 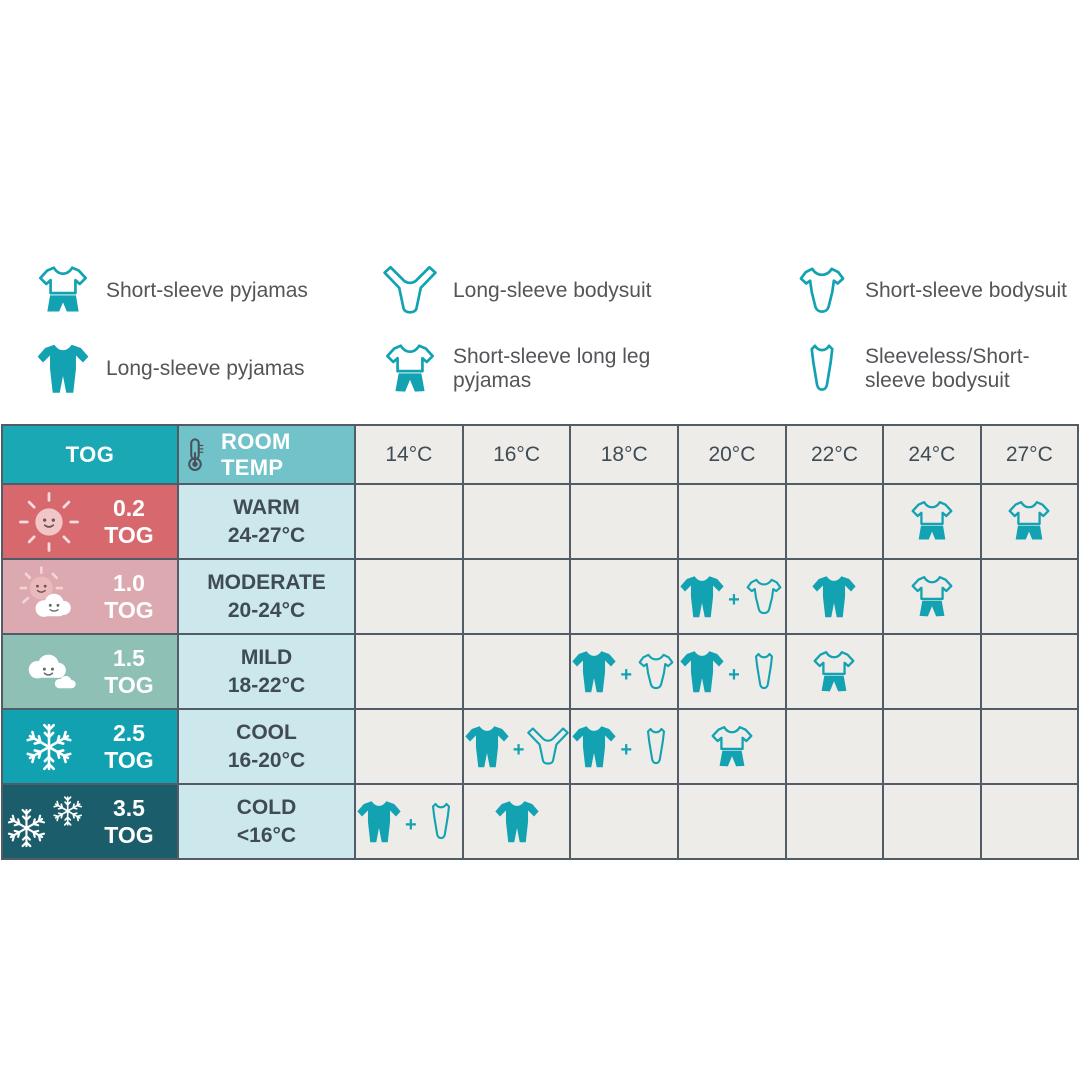 I want to click on outfit-cell-2.5-27, so click(x=1029, y=746).